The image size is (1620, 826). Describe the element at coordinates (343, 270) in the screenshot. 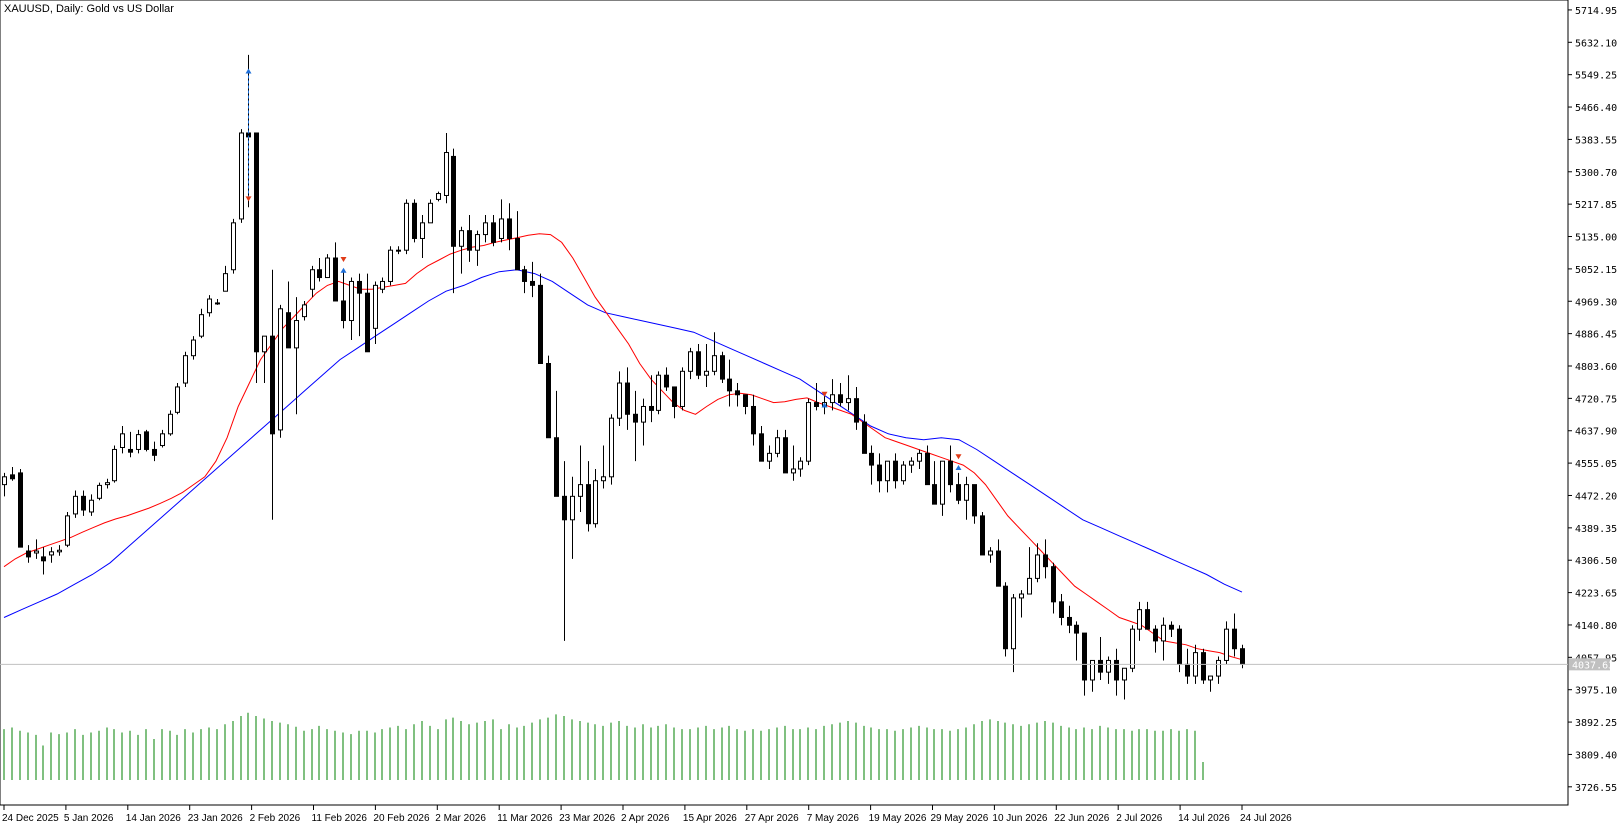

I see `buy-arrow-icon` at that location.